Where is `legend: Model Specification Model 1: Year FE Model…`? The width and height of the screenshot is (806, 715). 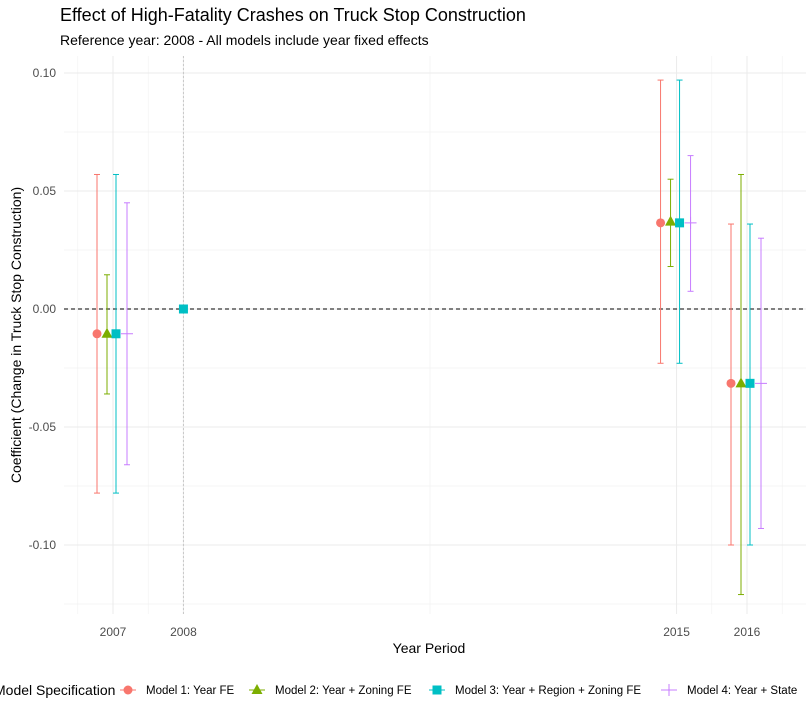 legend: Model Specification Model 1: Year FE Model… is located at coordinates (398, 690).